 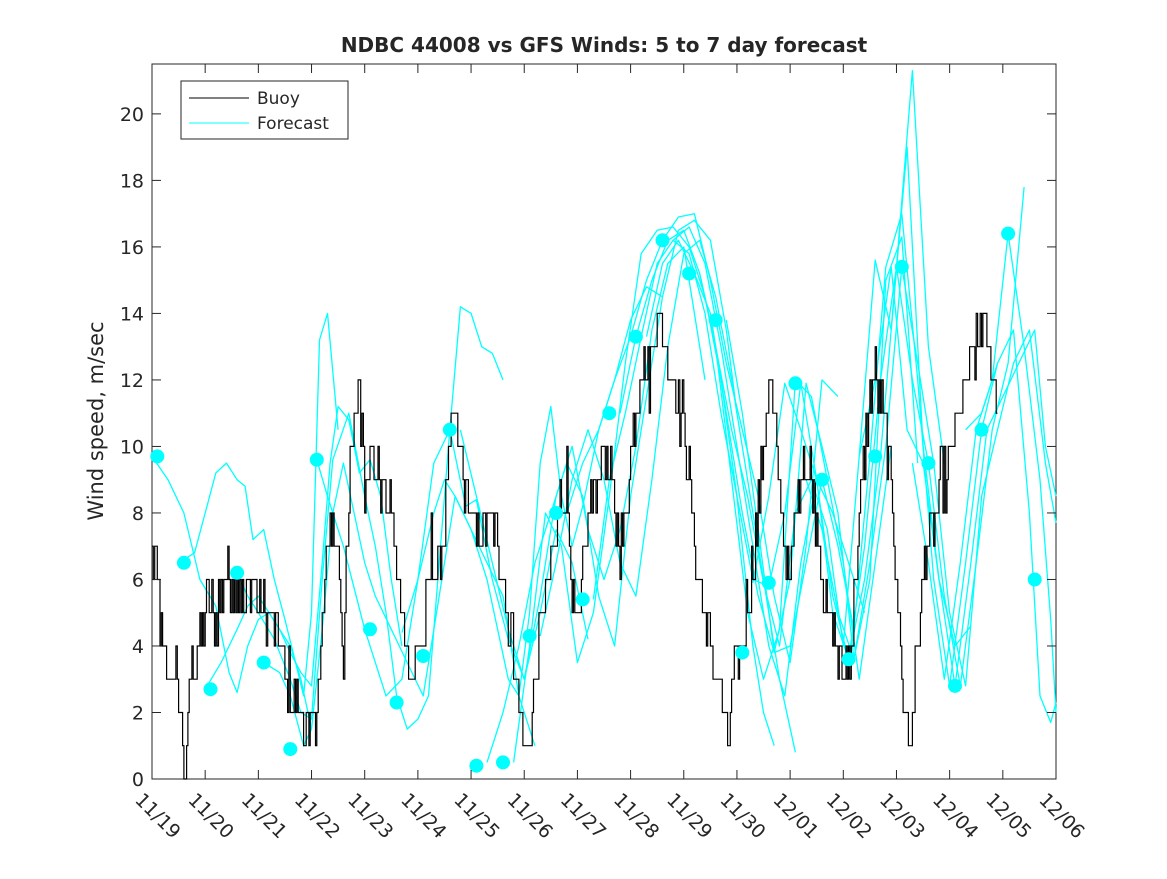 I want to click on y-tick-label: 10, so click(x=132, y=447).